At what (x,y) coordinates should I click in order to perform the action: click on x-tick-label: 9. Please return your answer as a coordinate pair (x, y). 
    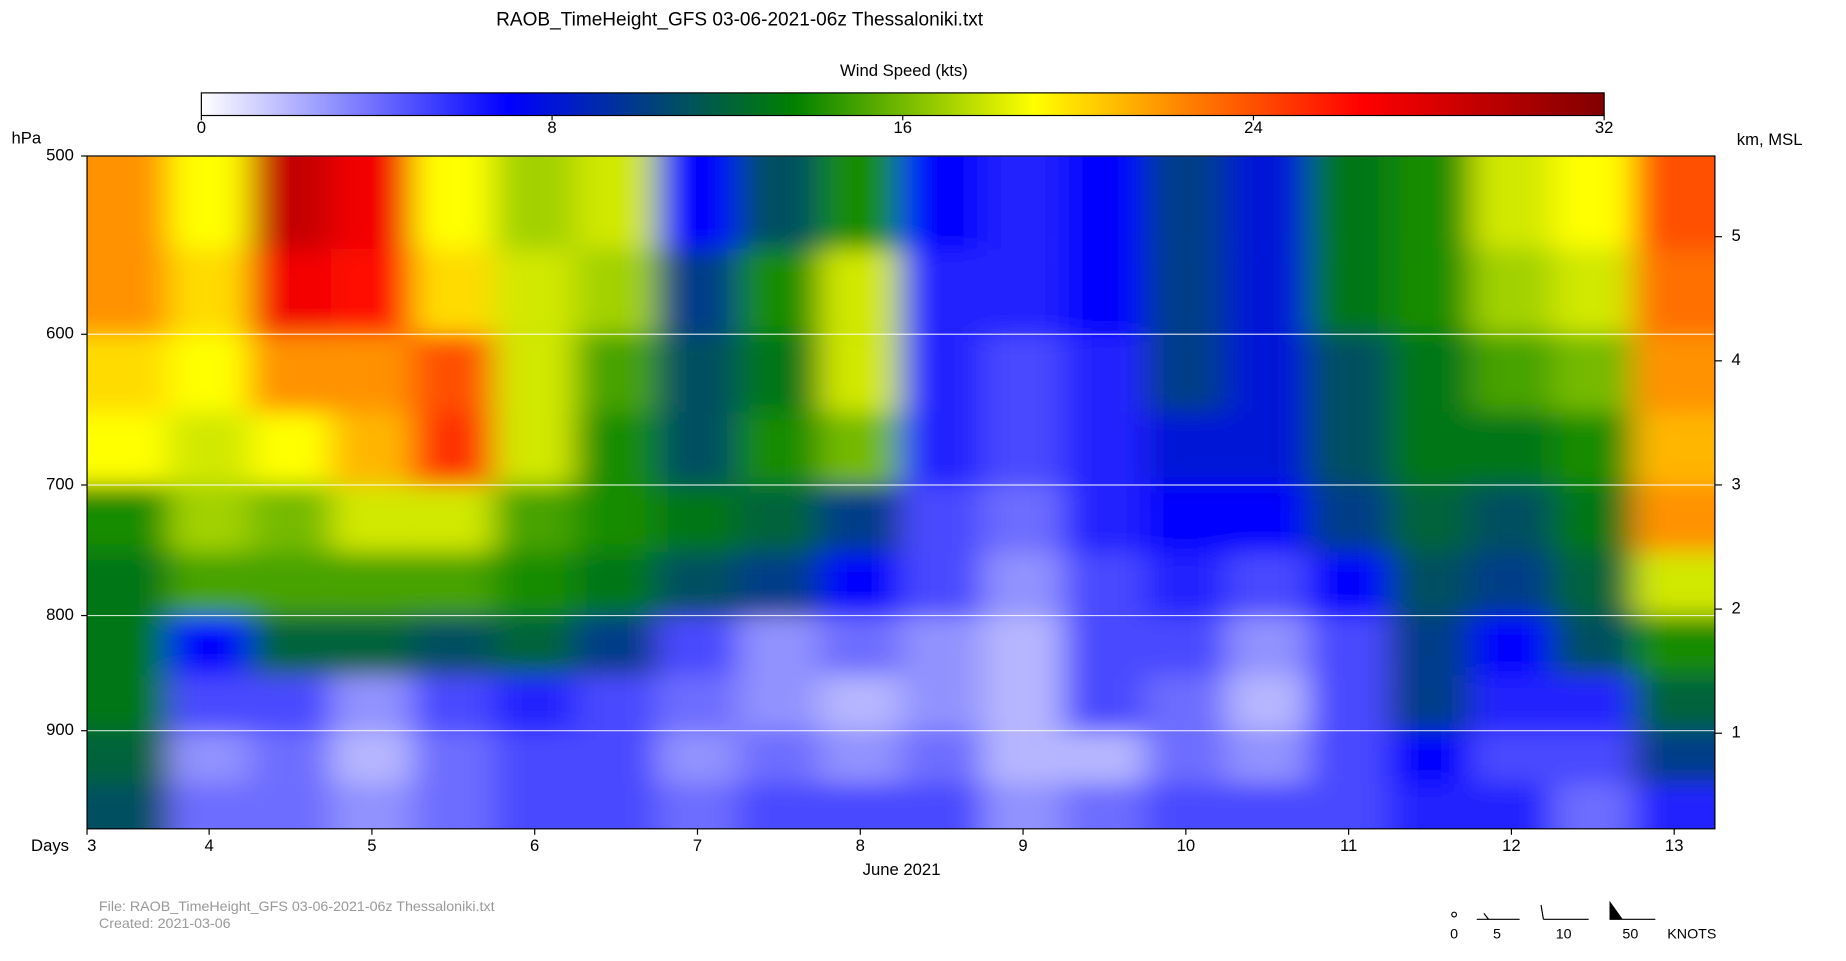
    Looking at the image, I should click on (1022, 845).